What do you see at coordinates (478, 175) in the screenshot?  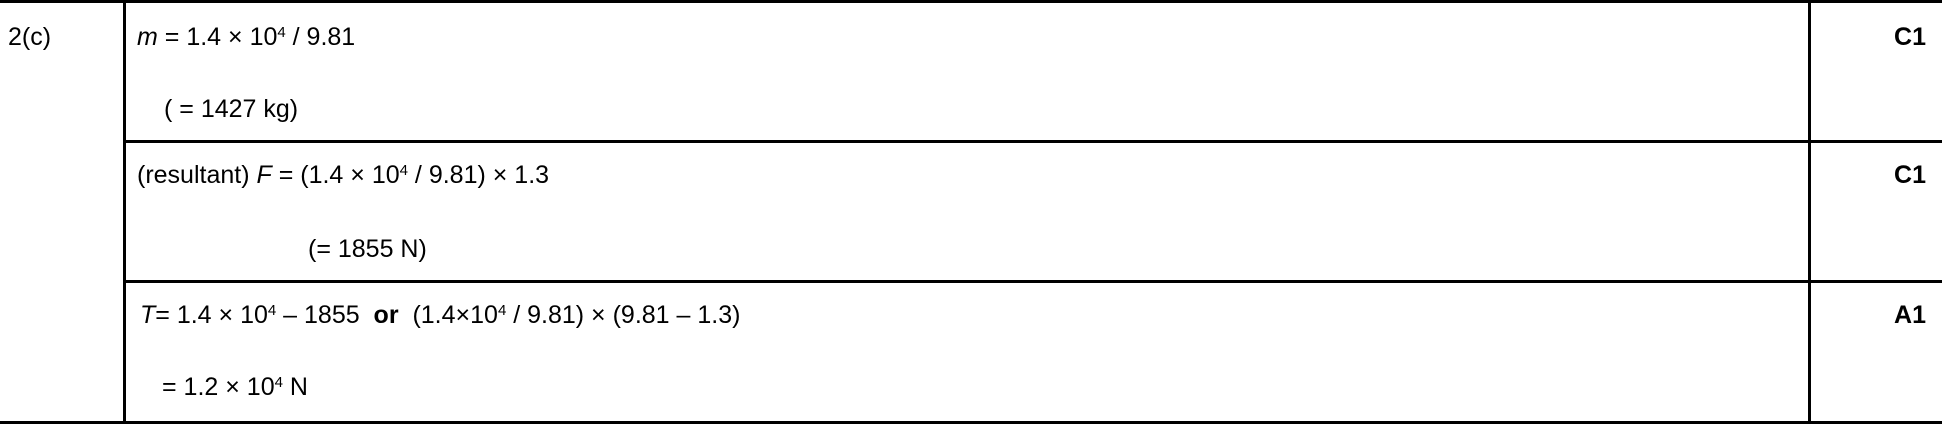 I see `expression: / 9.81) × 1.3` at bounding box center [478, 175].